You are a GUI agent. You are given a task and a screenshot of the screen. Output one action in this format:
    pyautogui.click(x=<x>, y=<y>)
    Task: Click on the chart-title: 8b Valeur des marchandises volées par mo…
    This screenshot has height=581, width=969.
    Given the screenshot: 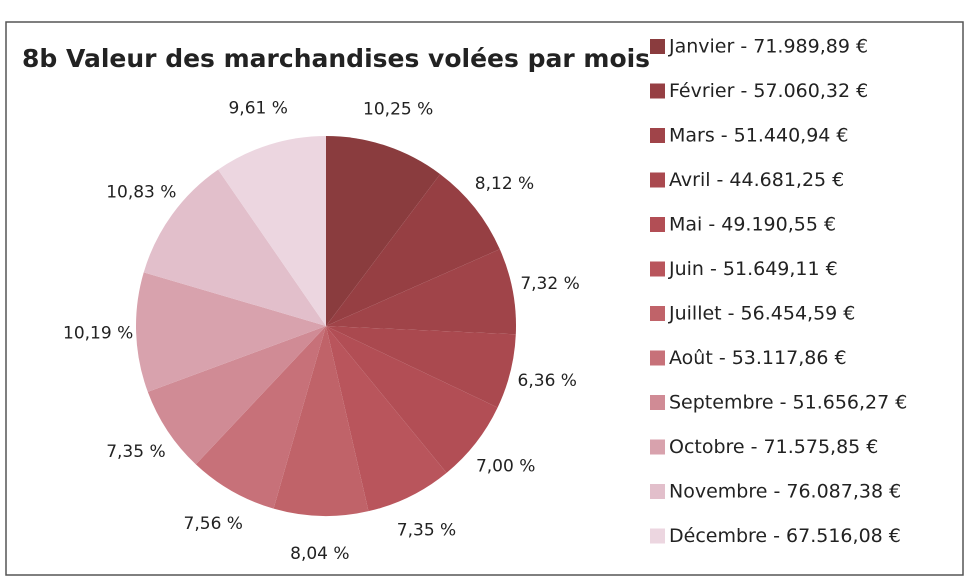 What is the action you would take?
    pyautogui.click(x=336, y=58)
    